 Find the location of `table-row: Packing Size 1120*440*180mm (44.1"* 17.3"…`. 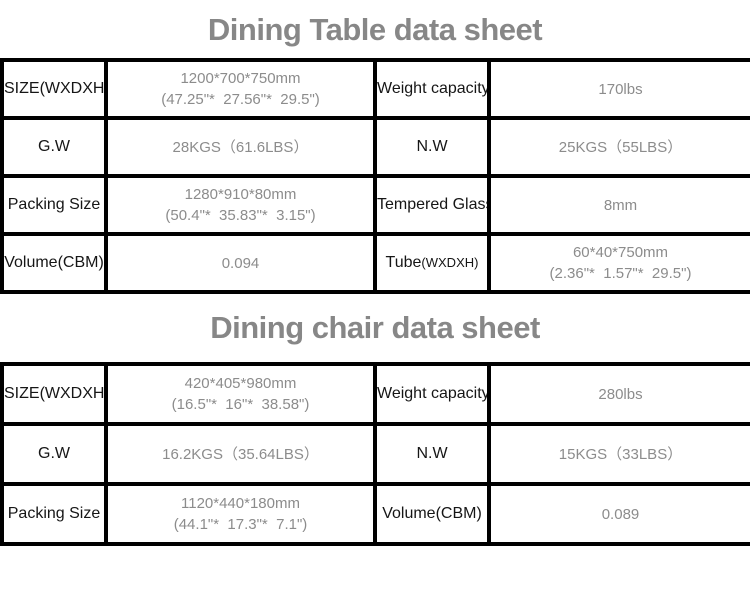

table-row: Packing Size 1120*440*180mm (44.1"* 17.3"… is located at coordinates (375, 514).